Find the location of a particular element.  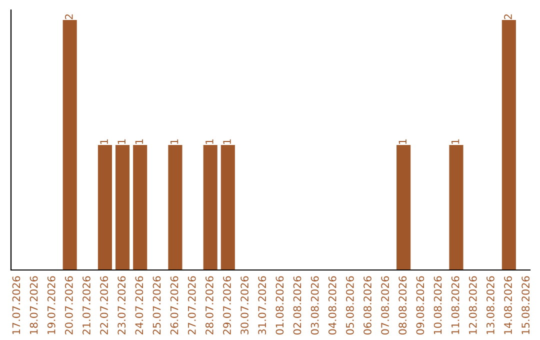

x-tick-label: 04.08.2026 is located at coordinates (332, 305).